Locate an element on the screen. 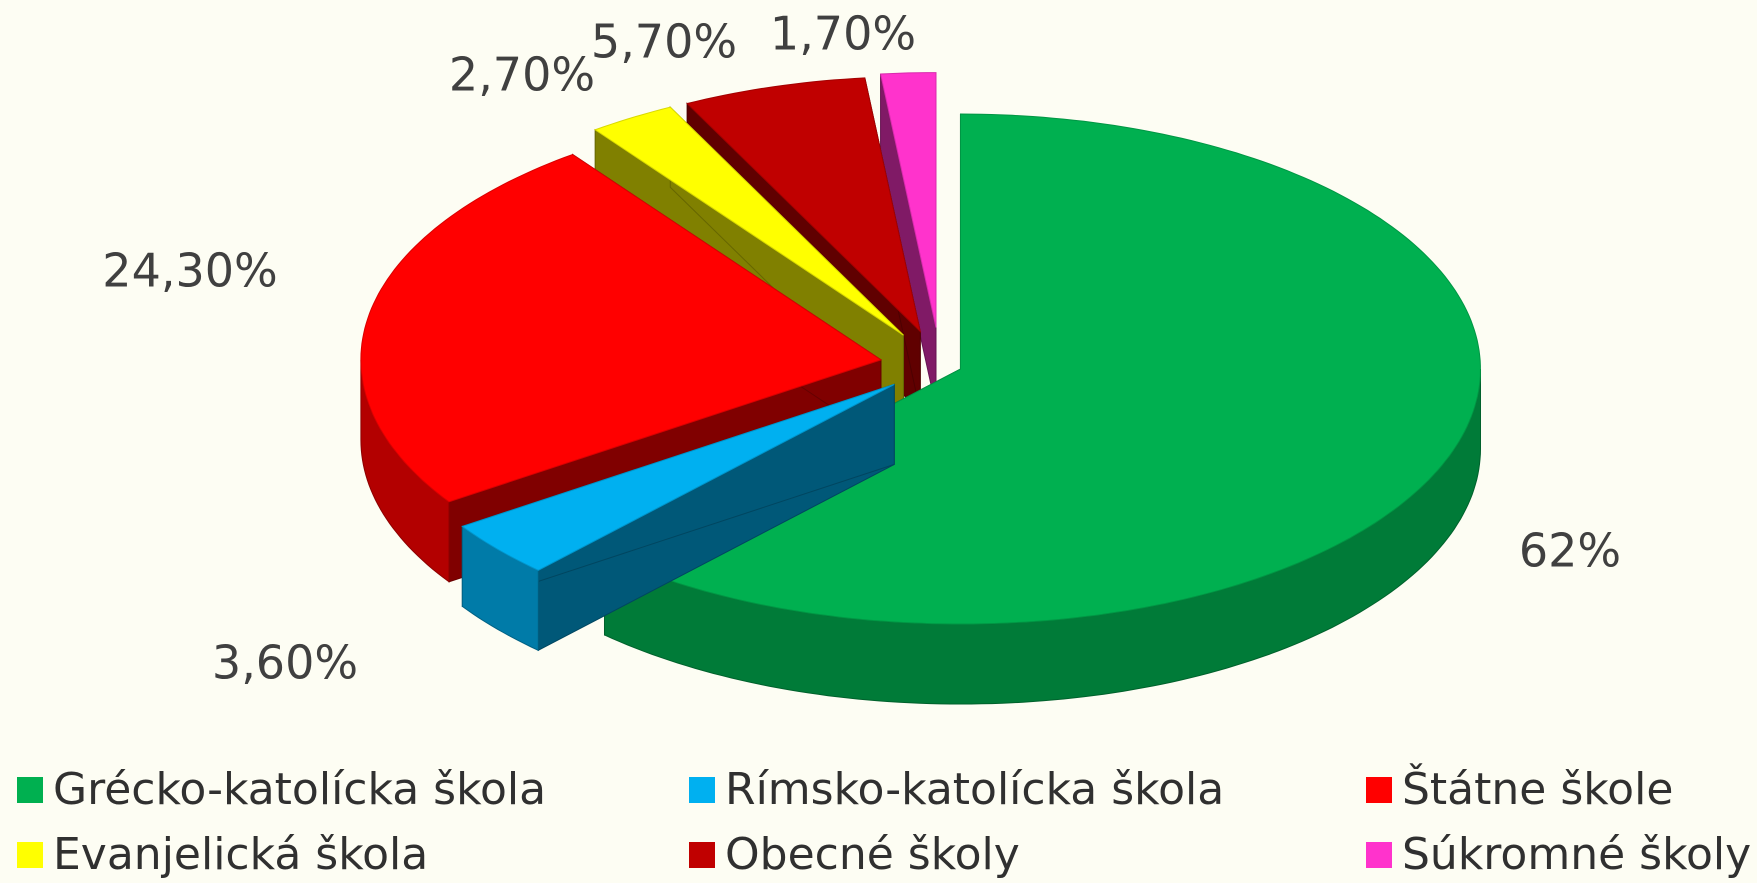 Image resolution: width=1757 pixels, height=883 pixels. legend-label: Rímsko-katolícka škola is located at coordinates (974, 789).